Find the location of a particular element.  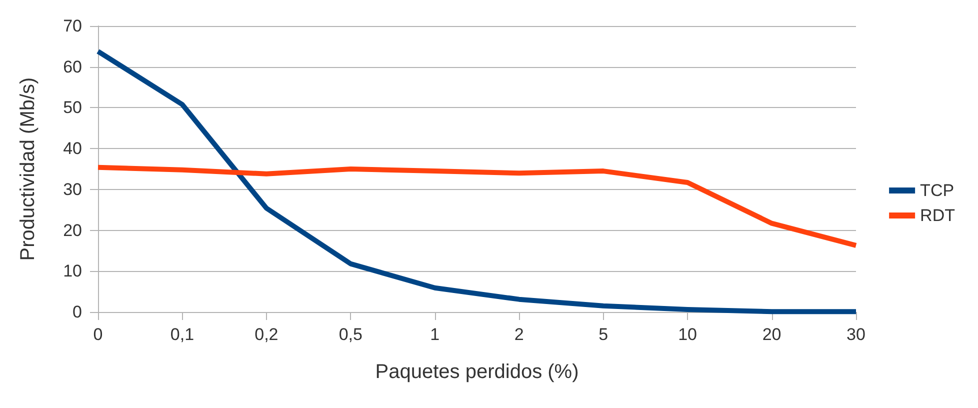

x-tick-label: 0,1 is located at coordinates (182, 334).